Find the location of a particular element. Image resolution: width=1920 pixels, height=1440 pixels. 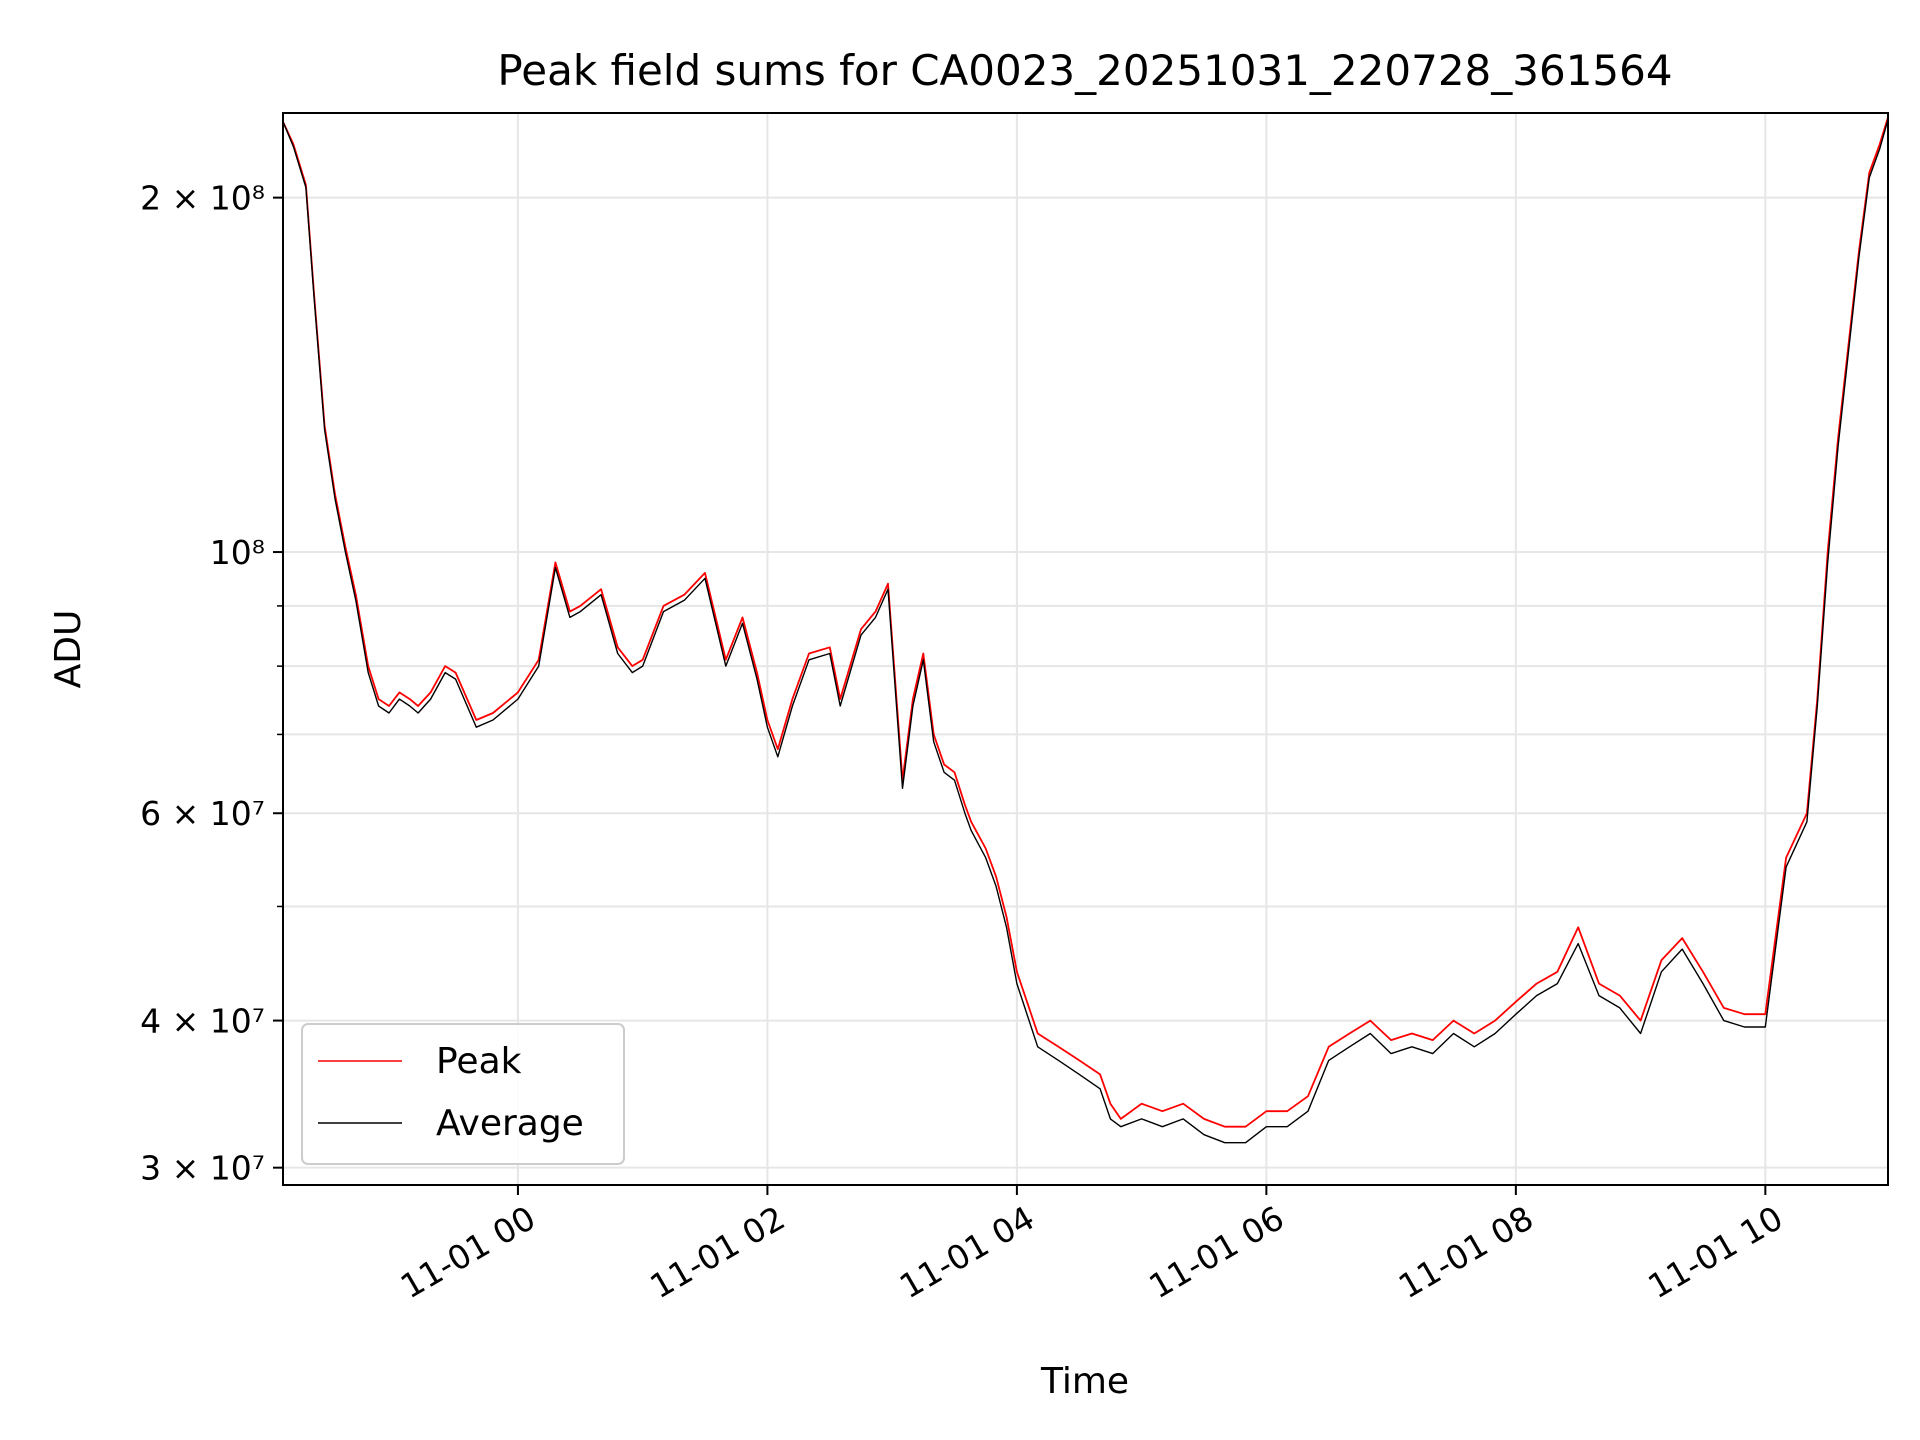

y-tick-label: 10⁸ is located at coordinates (237, 552).